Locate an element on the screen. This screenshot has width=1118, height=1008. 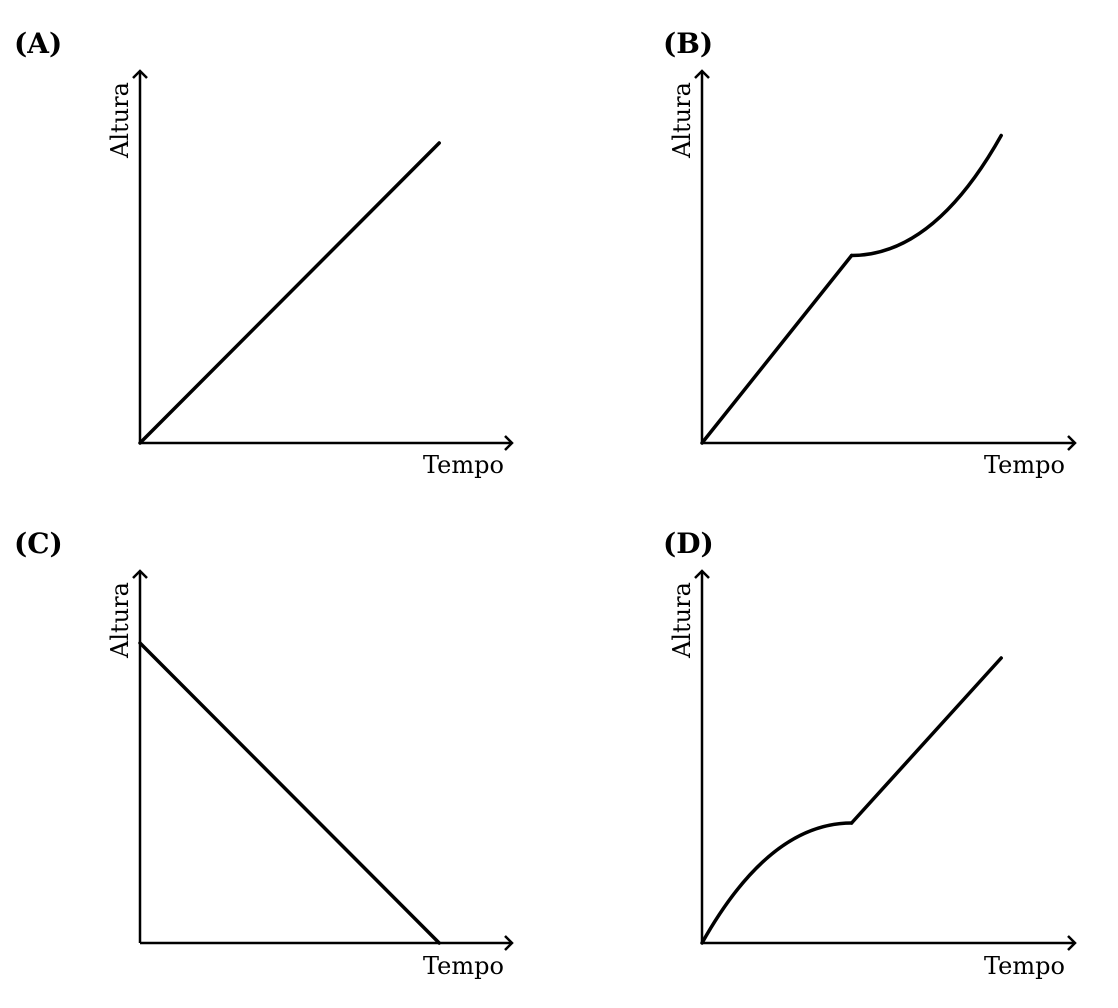
panel-label: (C) is located at coordinates (38, 543).